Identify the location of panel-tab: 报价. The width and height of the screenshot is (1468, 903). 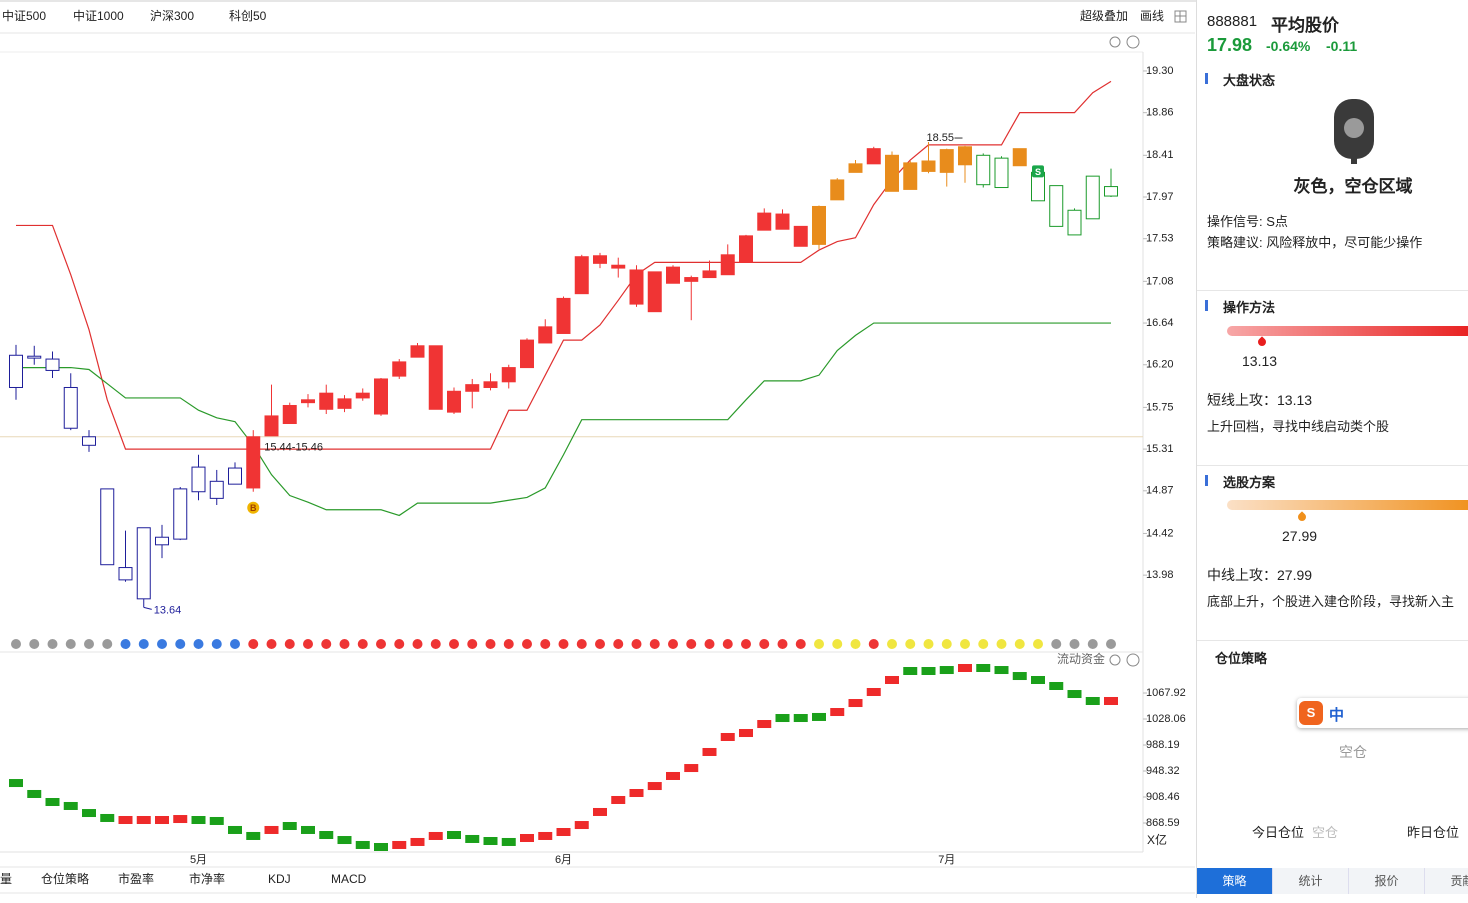
(1387, 881).